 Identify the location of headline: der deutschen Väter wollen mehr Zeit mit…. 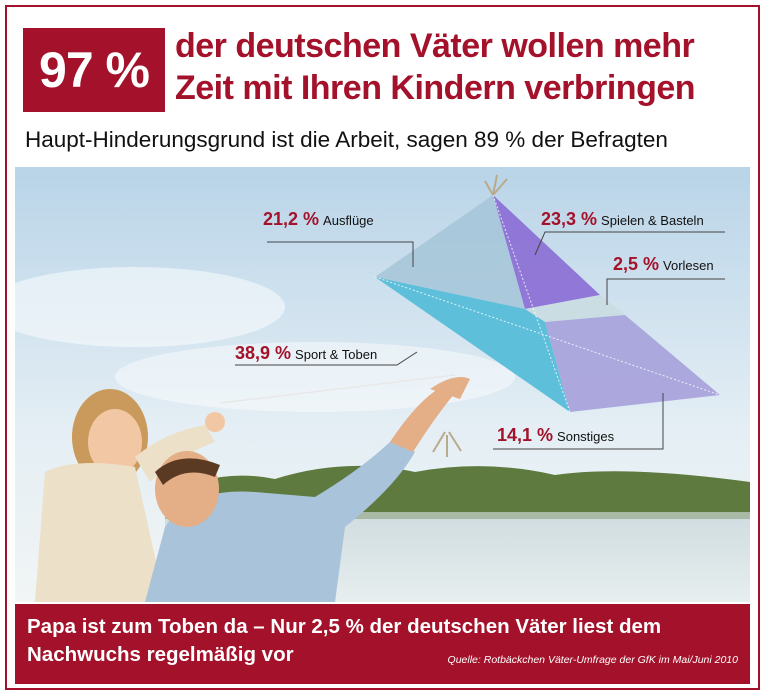
(465, 67).